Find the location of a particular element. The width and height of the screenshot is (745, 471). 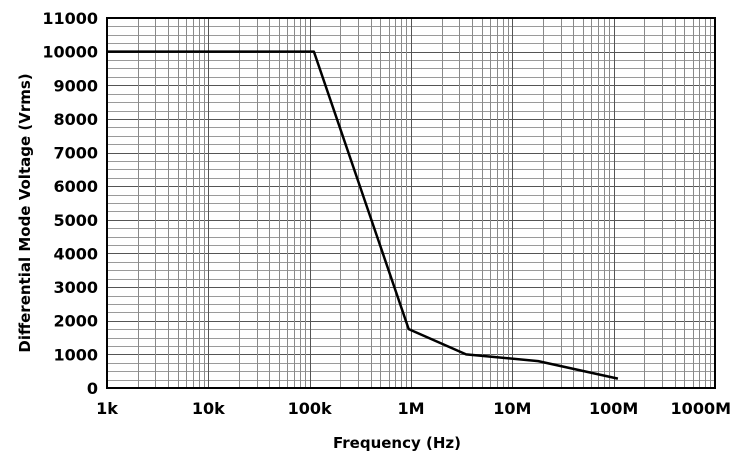

x-tick-label: 1000M is located at coordinates (701, 408).